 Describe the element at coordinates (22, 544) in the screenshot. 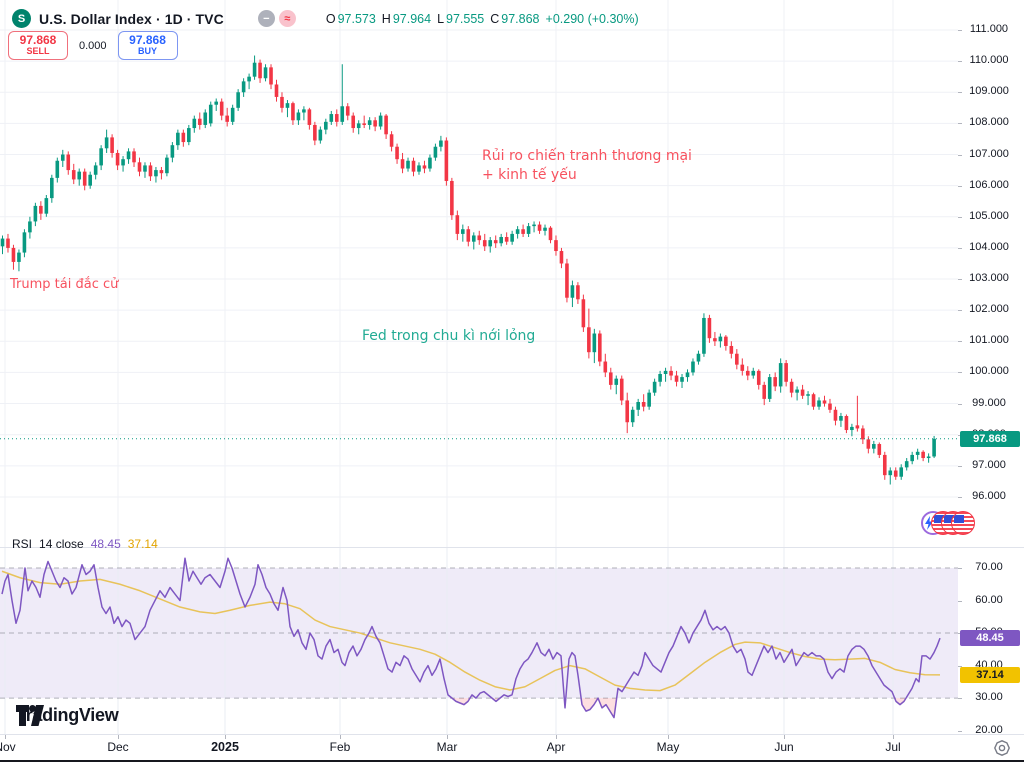

I see `rsi-name: RSI` at that location.